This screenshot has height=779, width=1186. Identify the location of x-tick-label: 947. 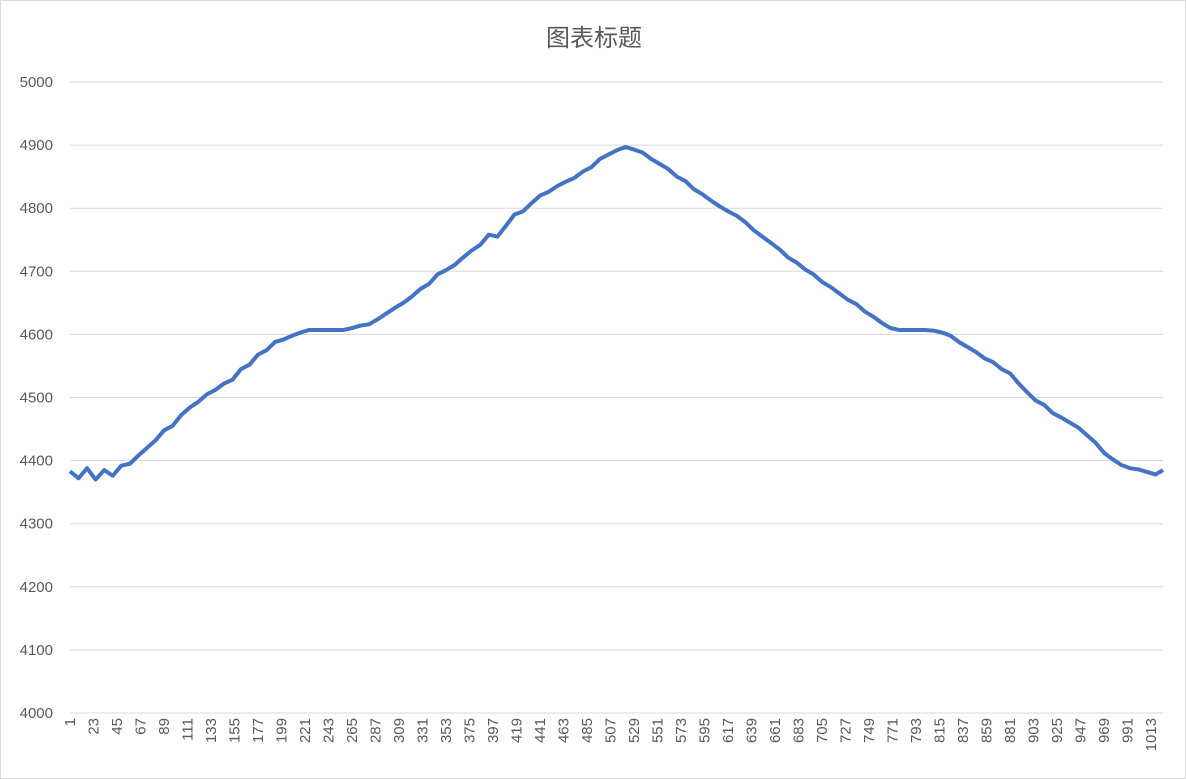
(1081, 730).